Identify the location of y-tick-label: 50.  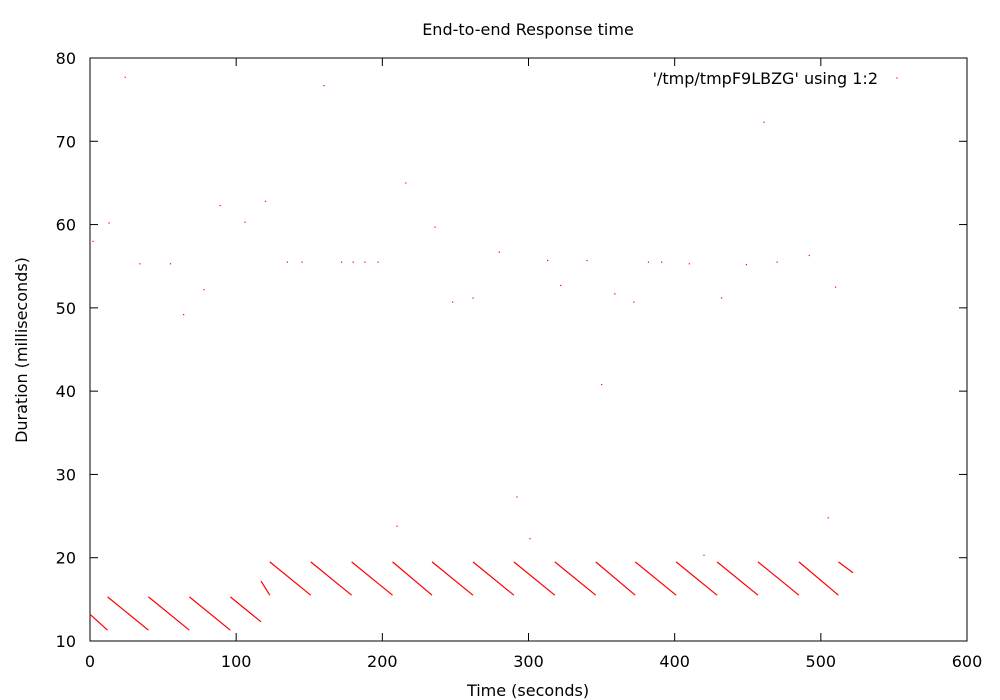
(66, 308).